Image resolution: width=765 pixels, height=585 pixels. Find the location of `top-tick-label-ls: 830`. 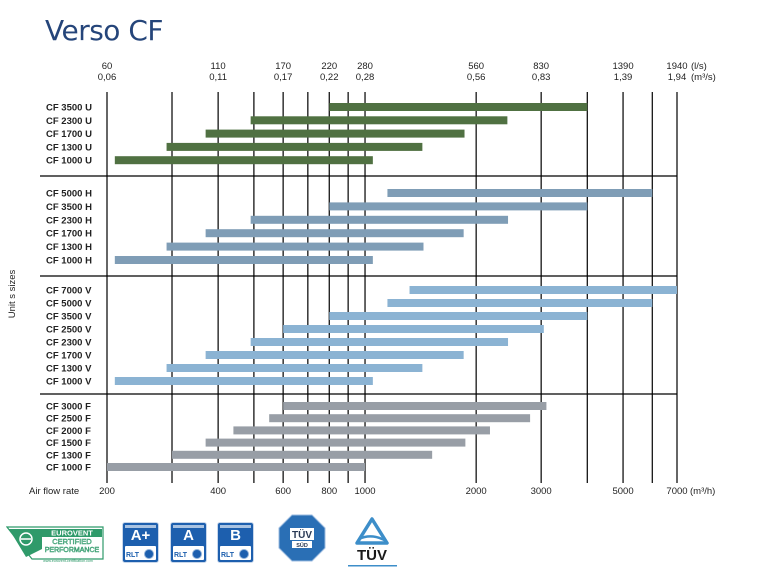

top-tick-label-ls: 830 is located at coordinates (541, 66).